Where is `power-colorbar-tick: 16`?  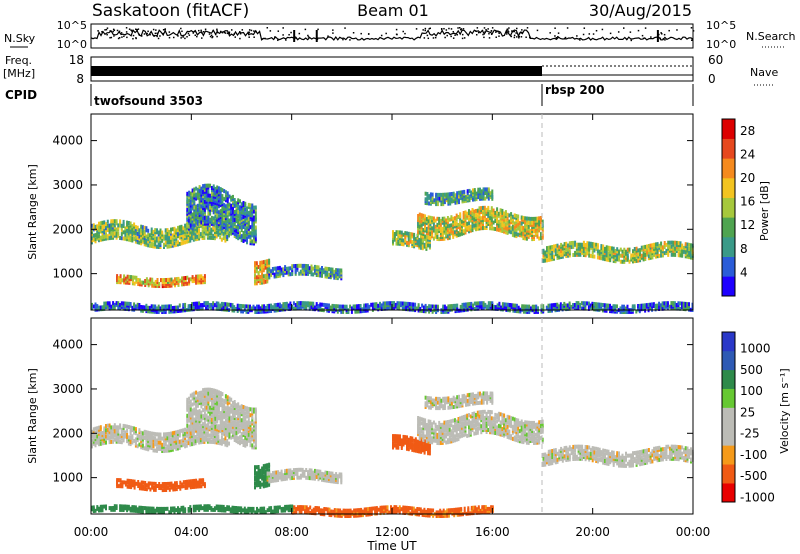
power-colorbar-tick: 16 is located at coordinates (747, 202).